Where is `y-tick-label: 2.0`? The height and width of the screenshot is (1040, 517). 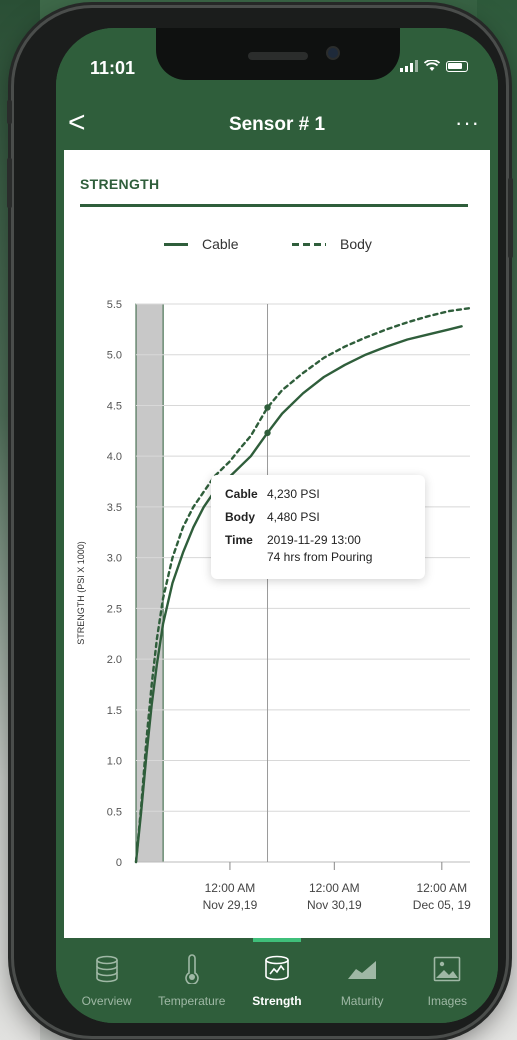 y-tick-label: 2.0 is located at coordinates (114, 660).